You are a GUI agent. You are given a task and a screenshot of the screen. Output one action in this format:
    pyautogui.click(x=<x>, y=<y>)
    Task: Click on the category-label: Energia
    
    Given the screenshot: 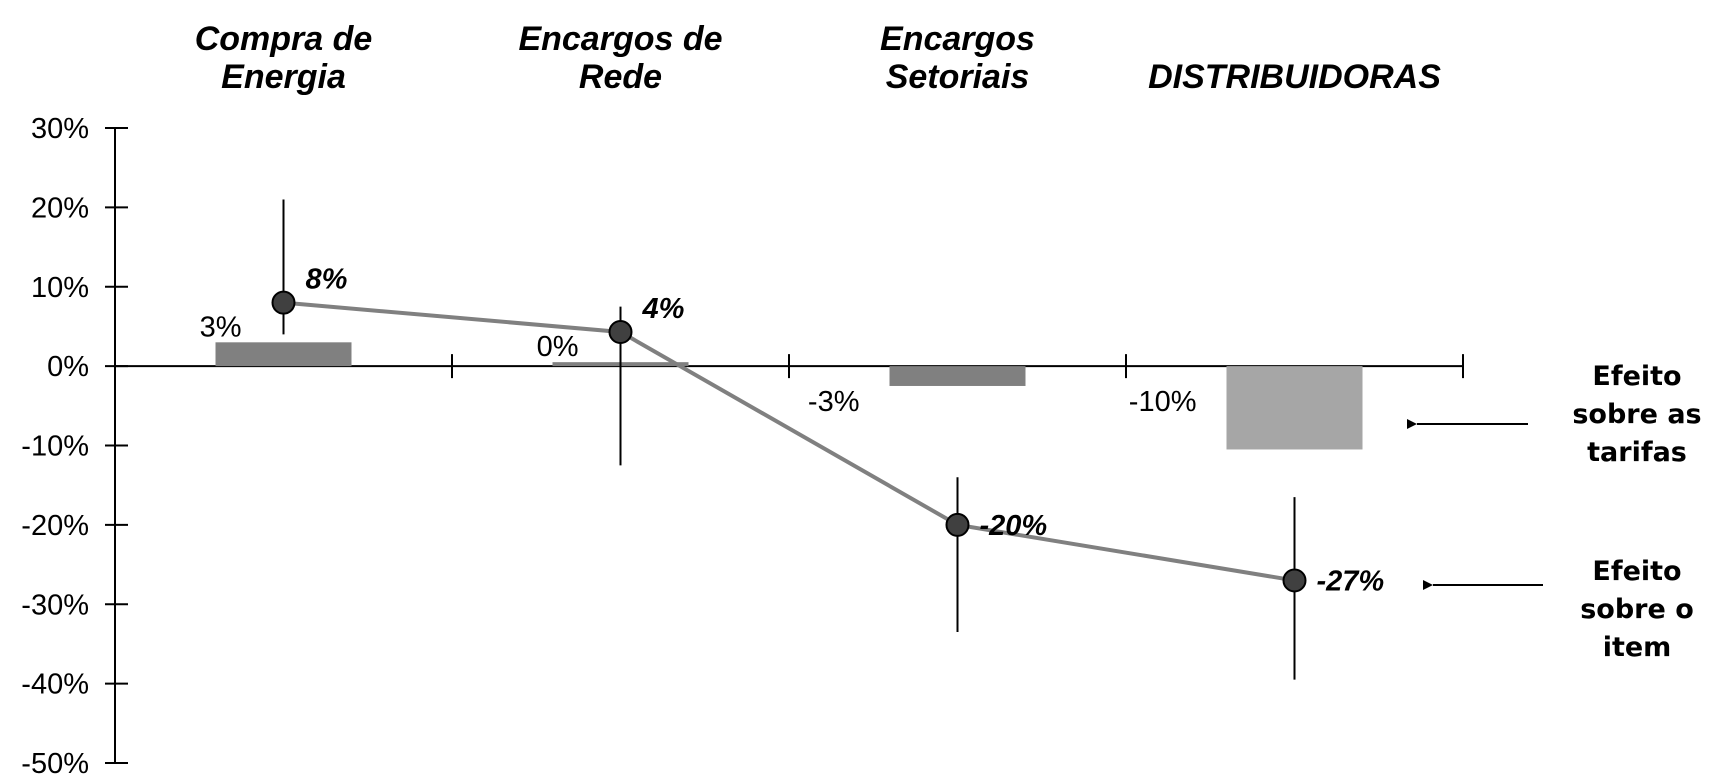 What is the action you would take?
    pyautogui.click(x=283, y=77)
    